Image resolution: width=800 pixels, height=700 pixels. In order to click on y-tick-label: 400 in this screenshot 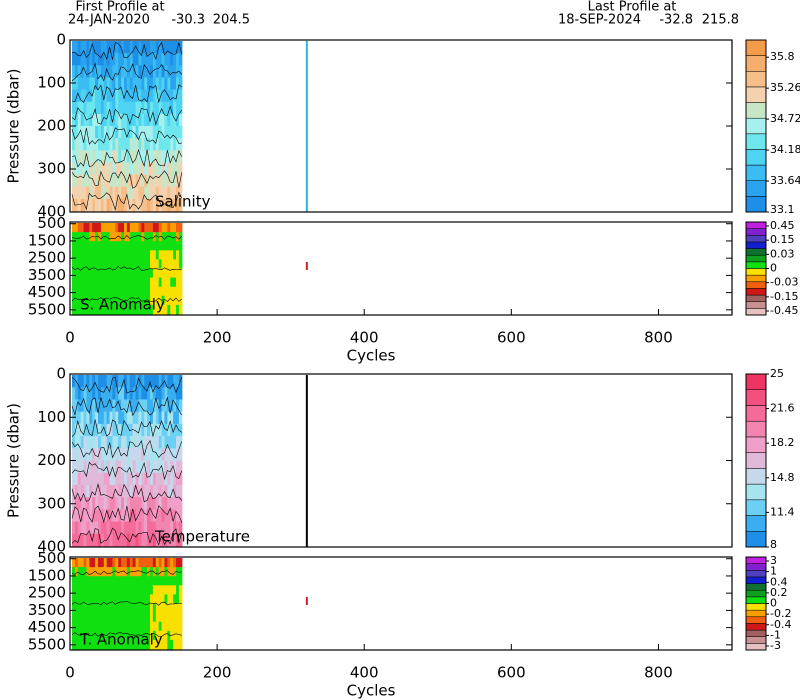, I will do `click(51, 212)`.